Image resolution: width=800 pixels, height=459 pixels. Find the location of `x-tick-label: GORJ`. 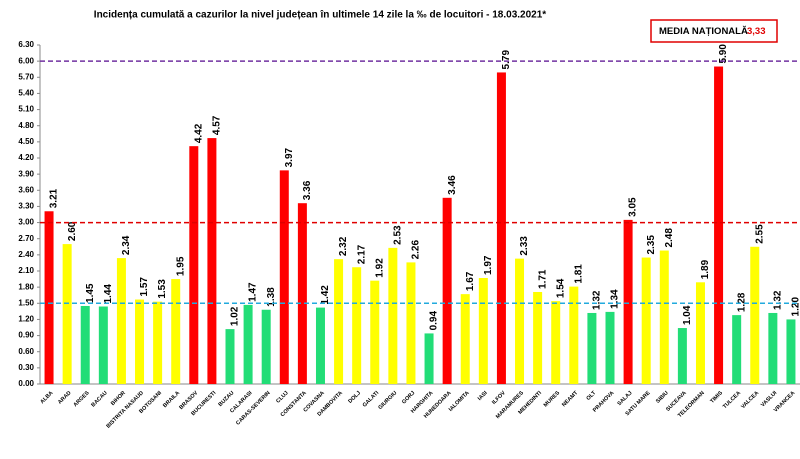

x-tick-label: GORJ is located at coordinates (408, 397).